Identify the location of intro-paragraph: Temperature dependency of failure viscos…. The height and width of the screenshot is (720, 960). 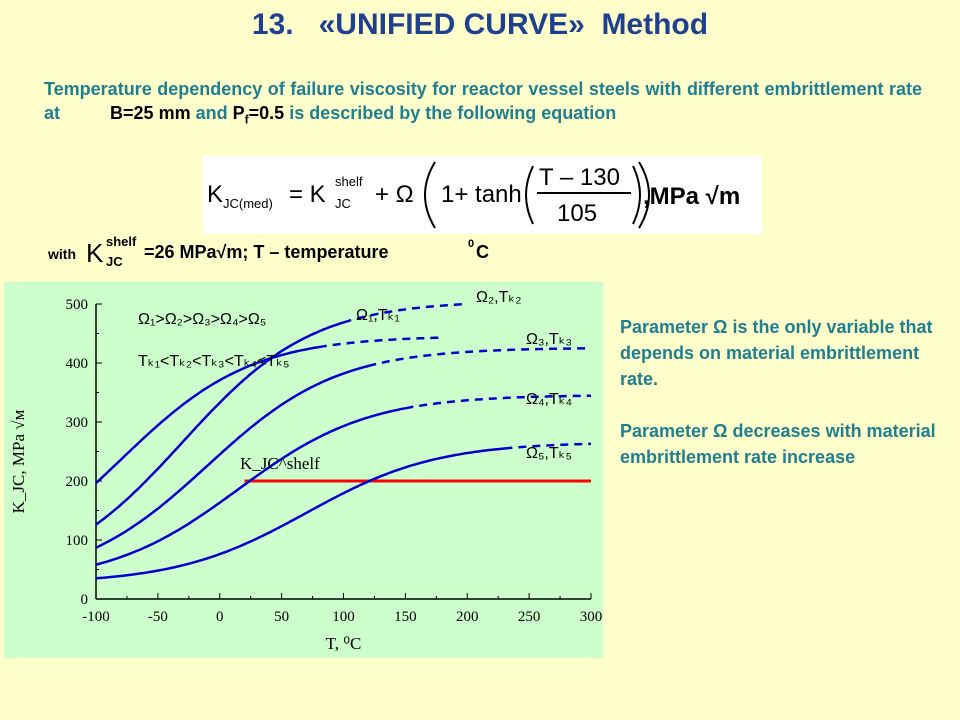
(483, 104).